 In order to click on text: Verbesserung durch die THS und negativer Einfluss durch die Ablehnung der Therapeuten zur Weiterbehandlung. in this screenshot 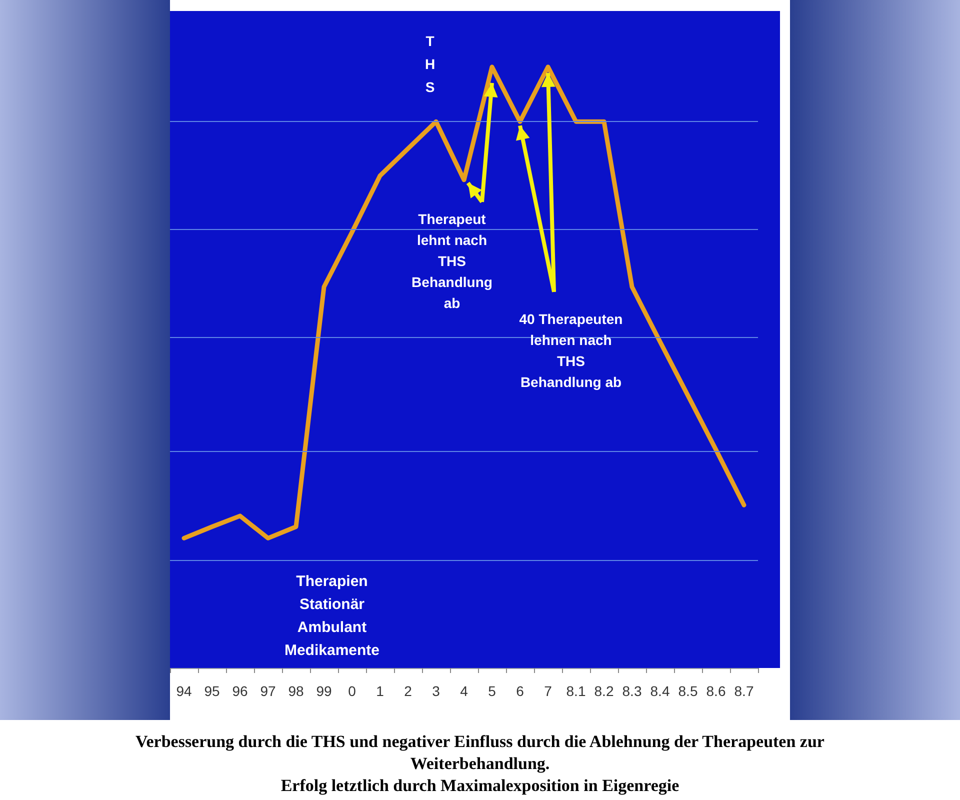, I will do `click(480, 753)`.